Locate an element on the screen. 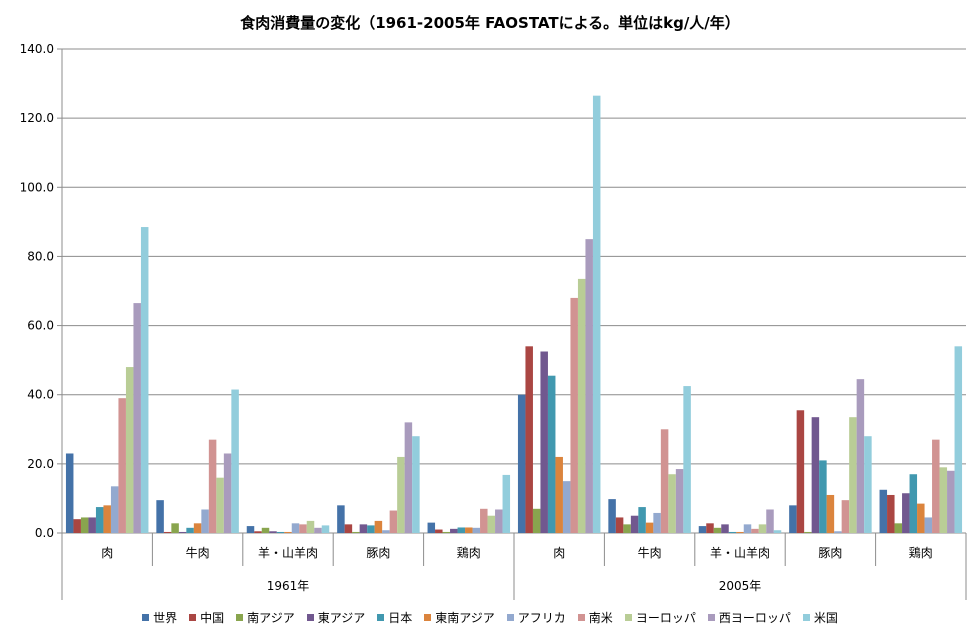 This screenshot has height=640, width=980. legend-label: アフリカ is located at coordinates (541, 618).